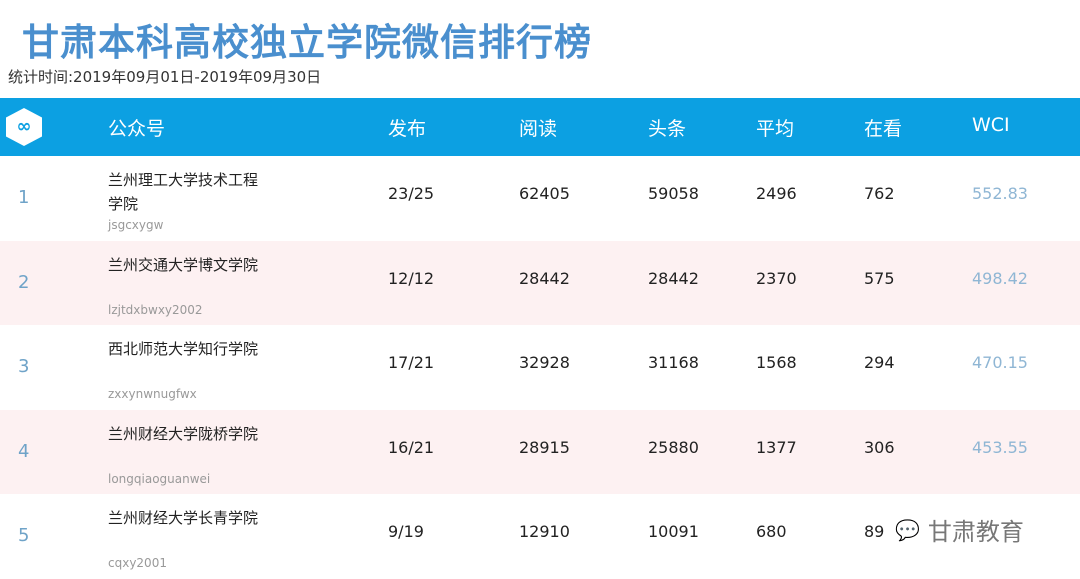  Describe the element at coordinates (1000, 278) in the screenshot. I see `wci-score: 498.42` at that location.